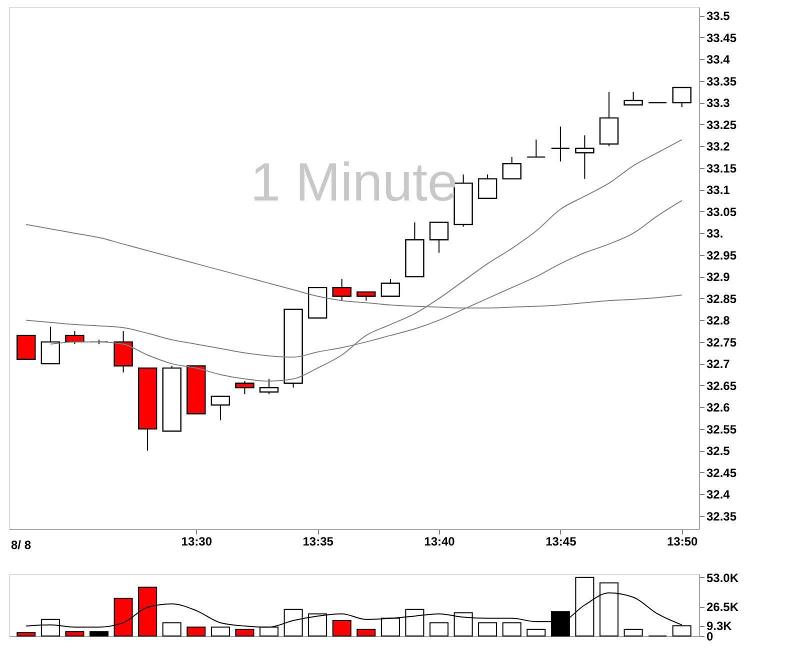  Describe the element at coordinates (318, 541) in the screenshot. I see `x-tick-label: 13:35` at that location.